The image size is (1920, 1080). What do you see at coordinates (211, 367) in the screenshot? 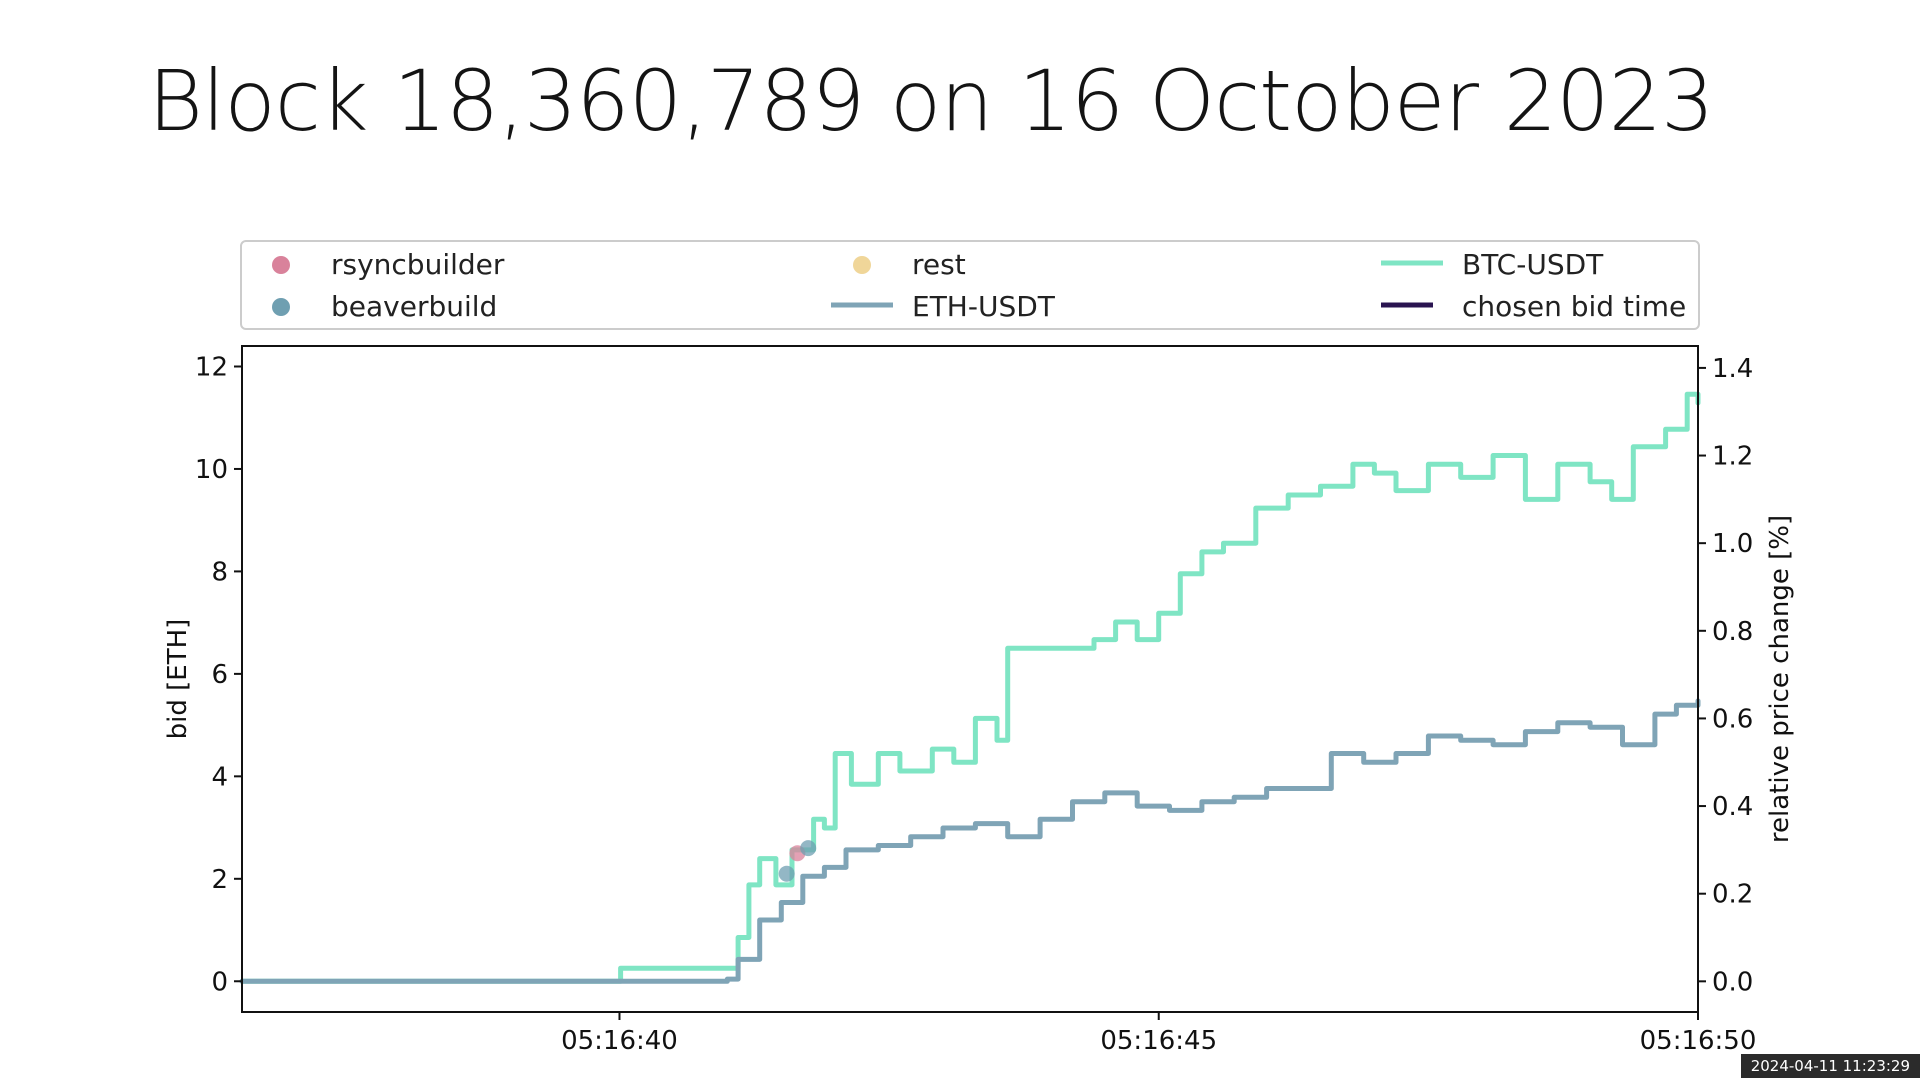
I see `y-left-tick-label: 12` at bounding box center [211, 367].